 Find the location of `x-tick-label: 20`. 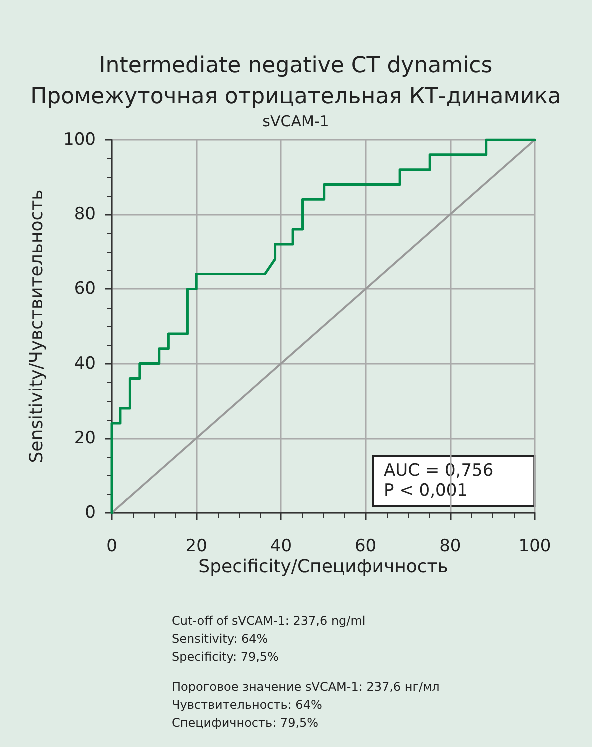

x-tick-label: 20 is located at coordinates (197, 546).